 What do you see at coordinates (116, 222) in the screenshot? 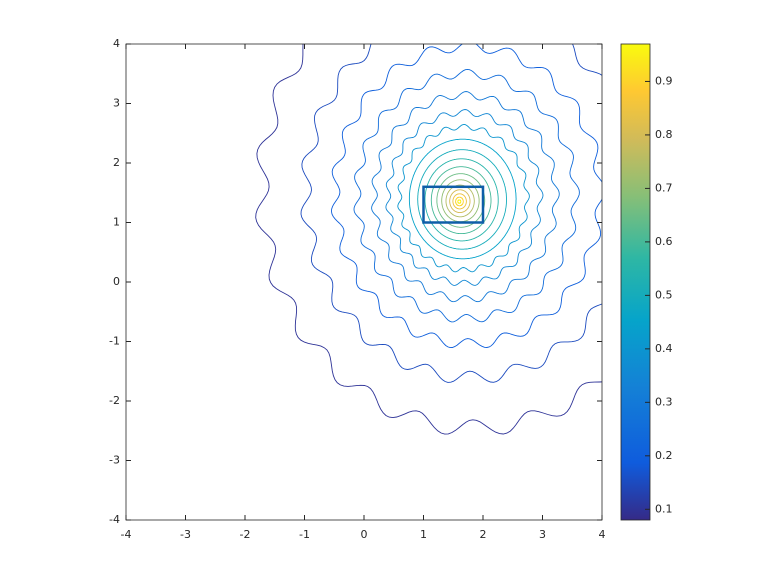
I see `y-tick-label: 1` at bounding box center [116, 222].